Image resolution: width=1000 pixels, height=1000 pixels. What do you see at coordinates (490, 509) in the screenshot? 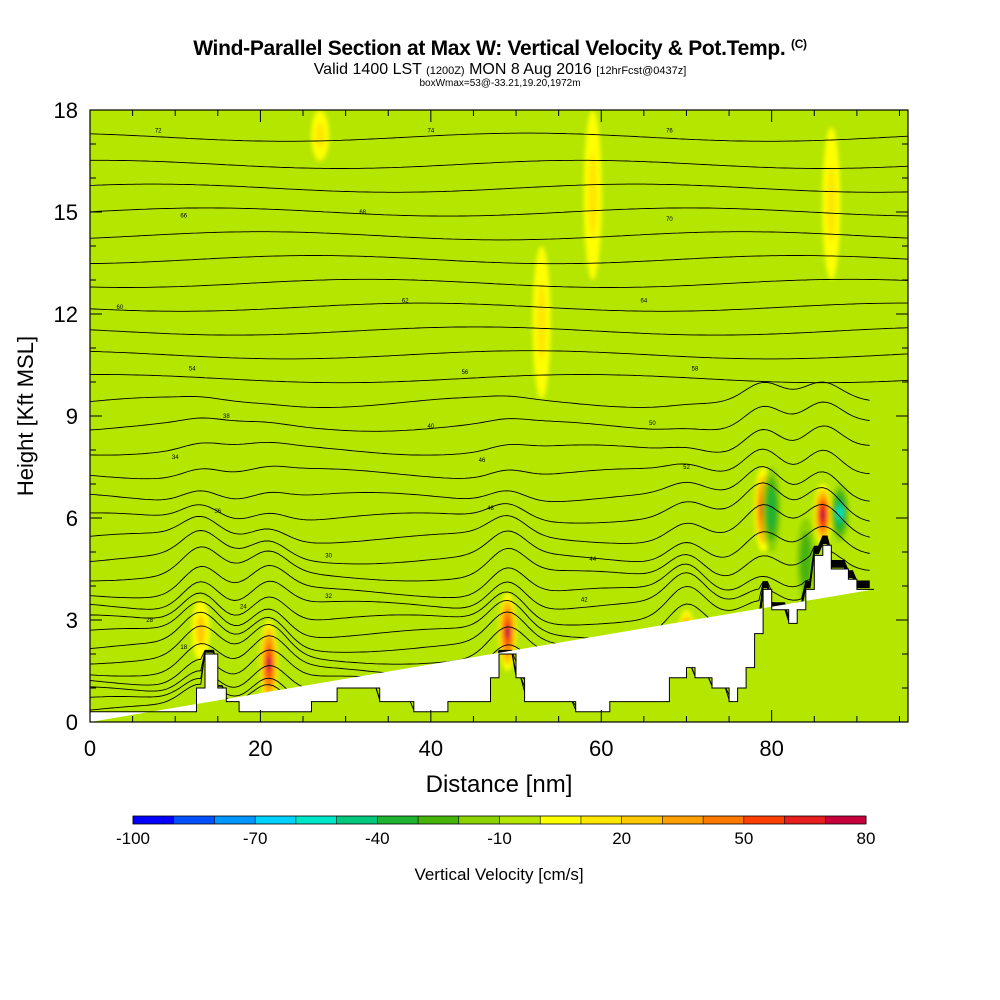
I see `isentrope-label: 48` at bounding box center [490, 509].